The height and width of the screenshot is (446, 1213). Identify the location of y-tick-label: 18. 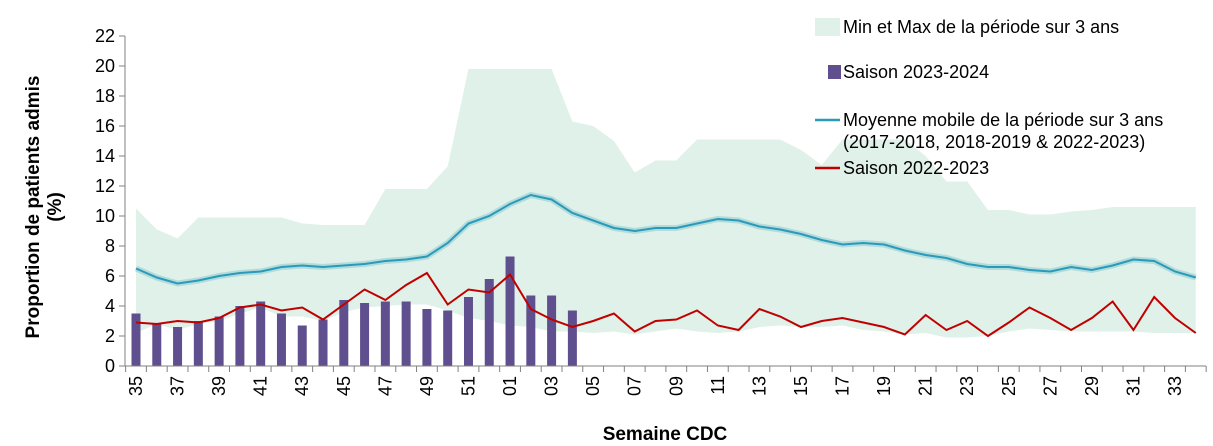
(105, 96).